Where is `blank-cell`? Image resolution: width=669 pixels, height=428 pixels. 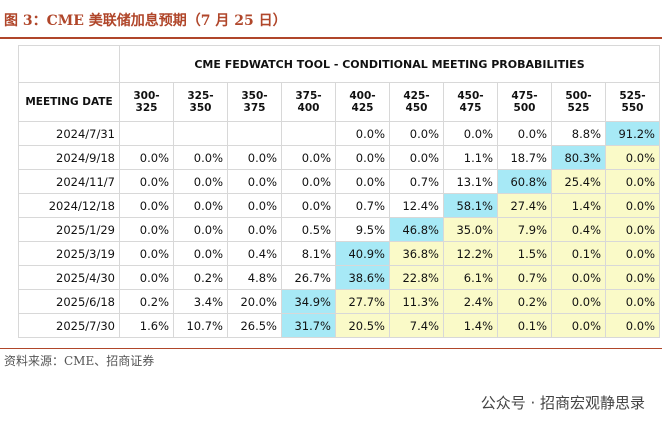
blank-cell is located at coordinates (69, 64).